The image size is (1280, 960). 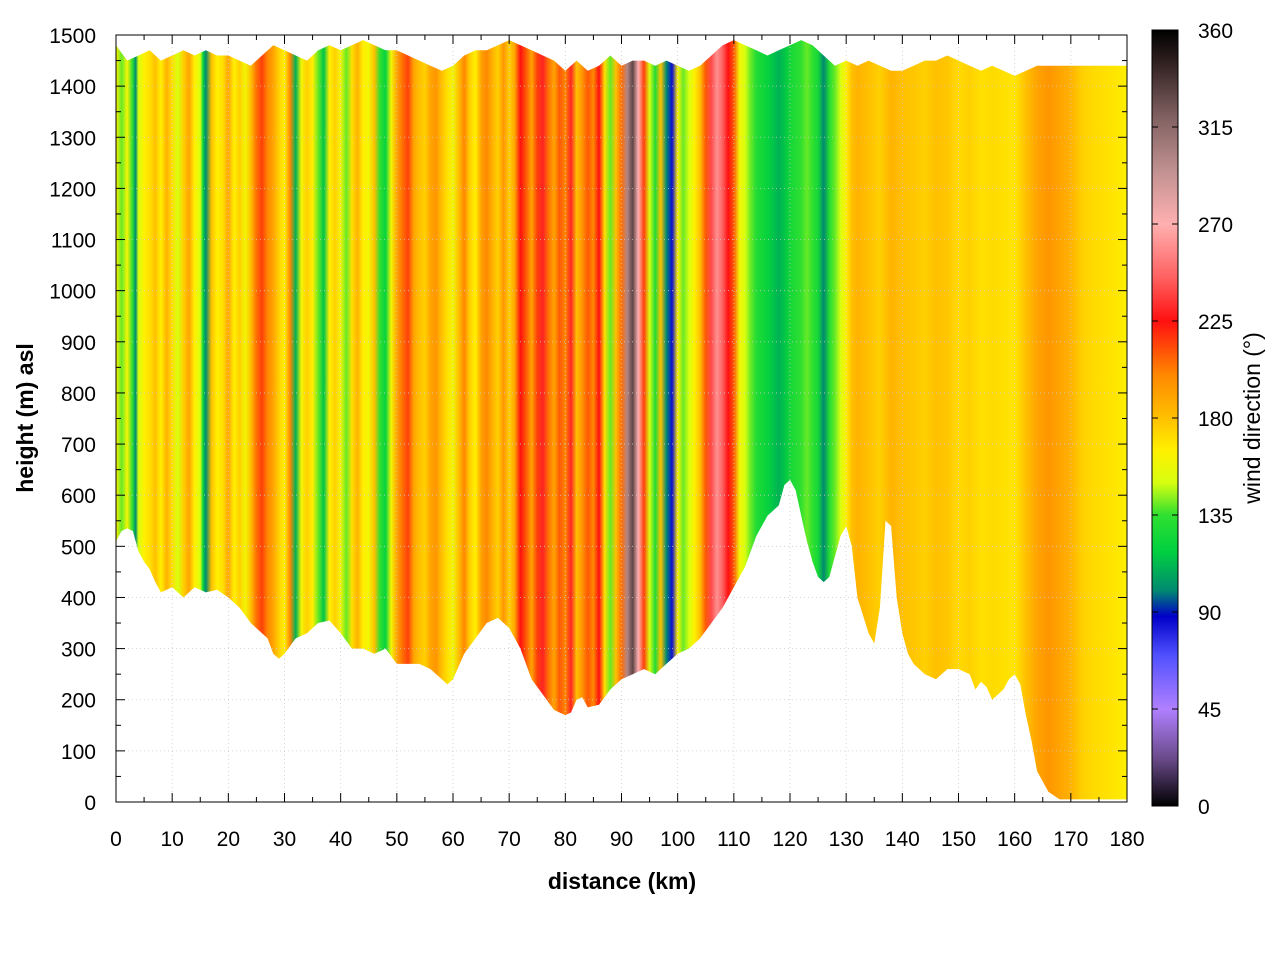 I want to click on y-tick-label: 1100, so click(x=73, y=241).